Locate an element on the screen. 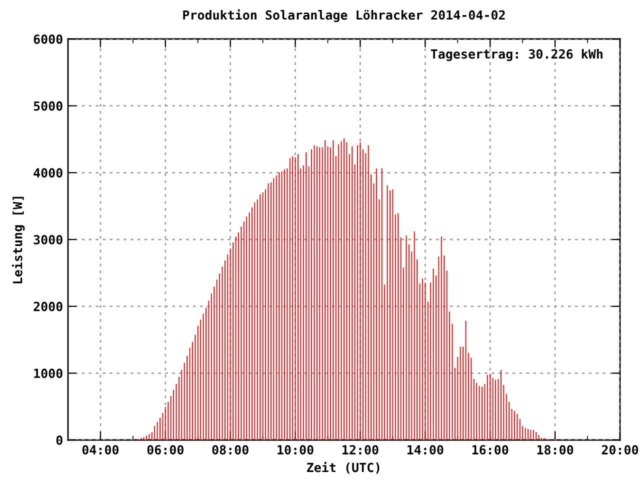 This screenshot has width=640, height=480. x-tick-label: 18:00 is located at coordinates (555, 450).